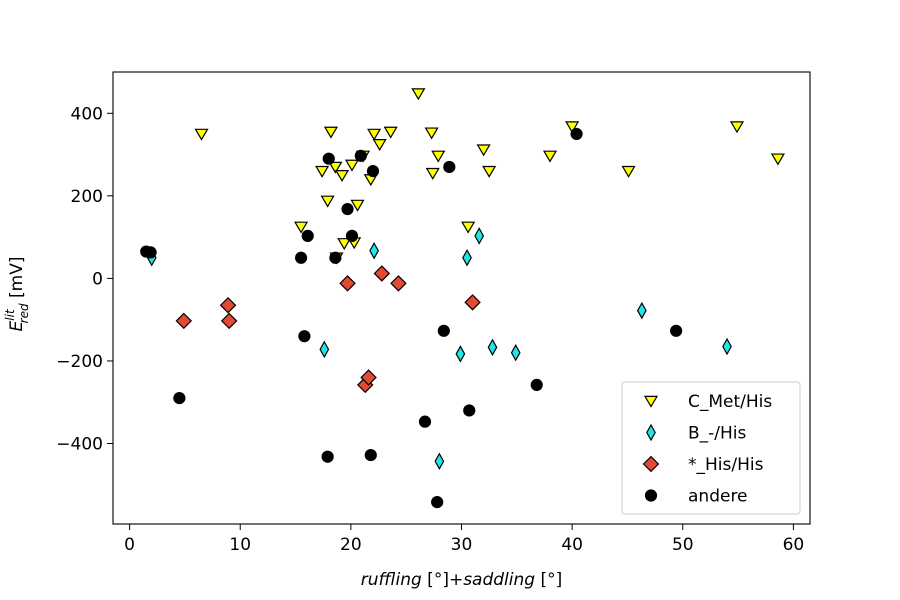  I want to click on y-axis-label: Elitred [mV], so click(17, 294).